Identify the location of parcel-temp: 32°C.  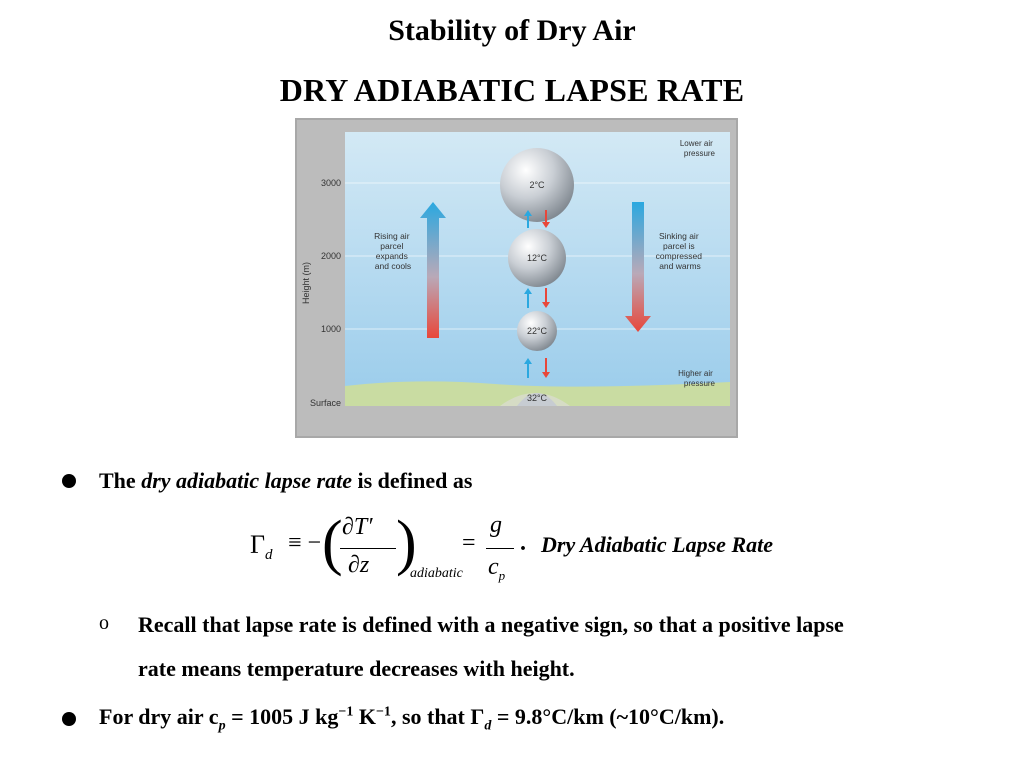
(537, 398).